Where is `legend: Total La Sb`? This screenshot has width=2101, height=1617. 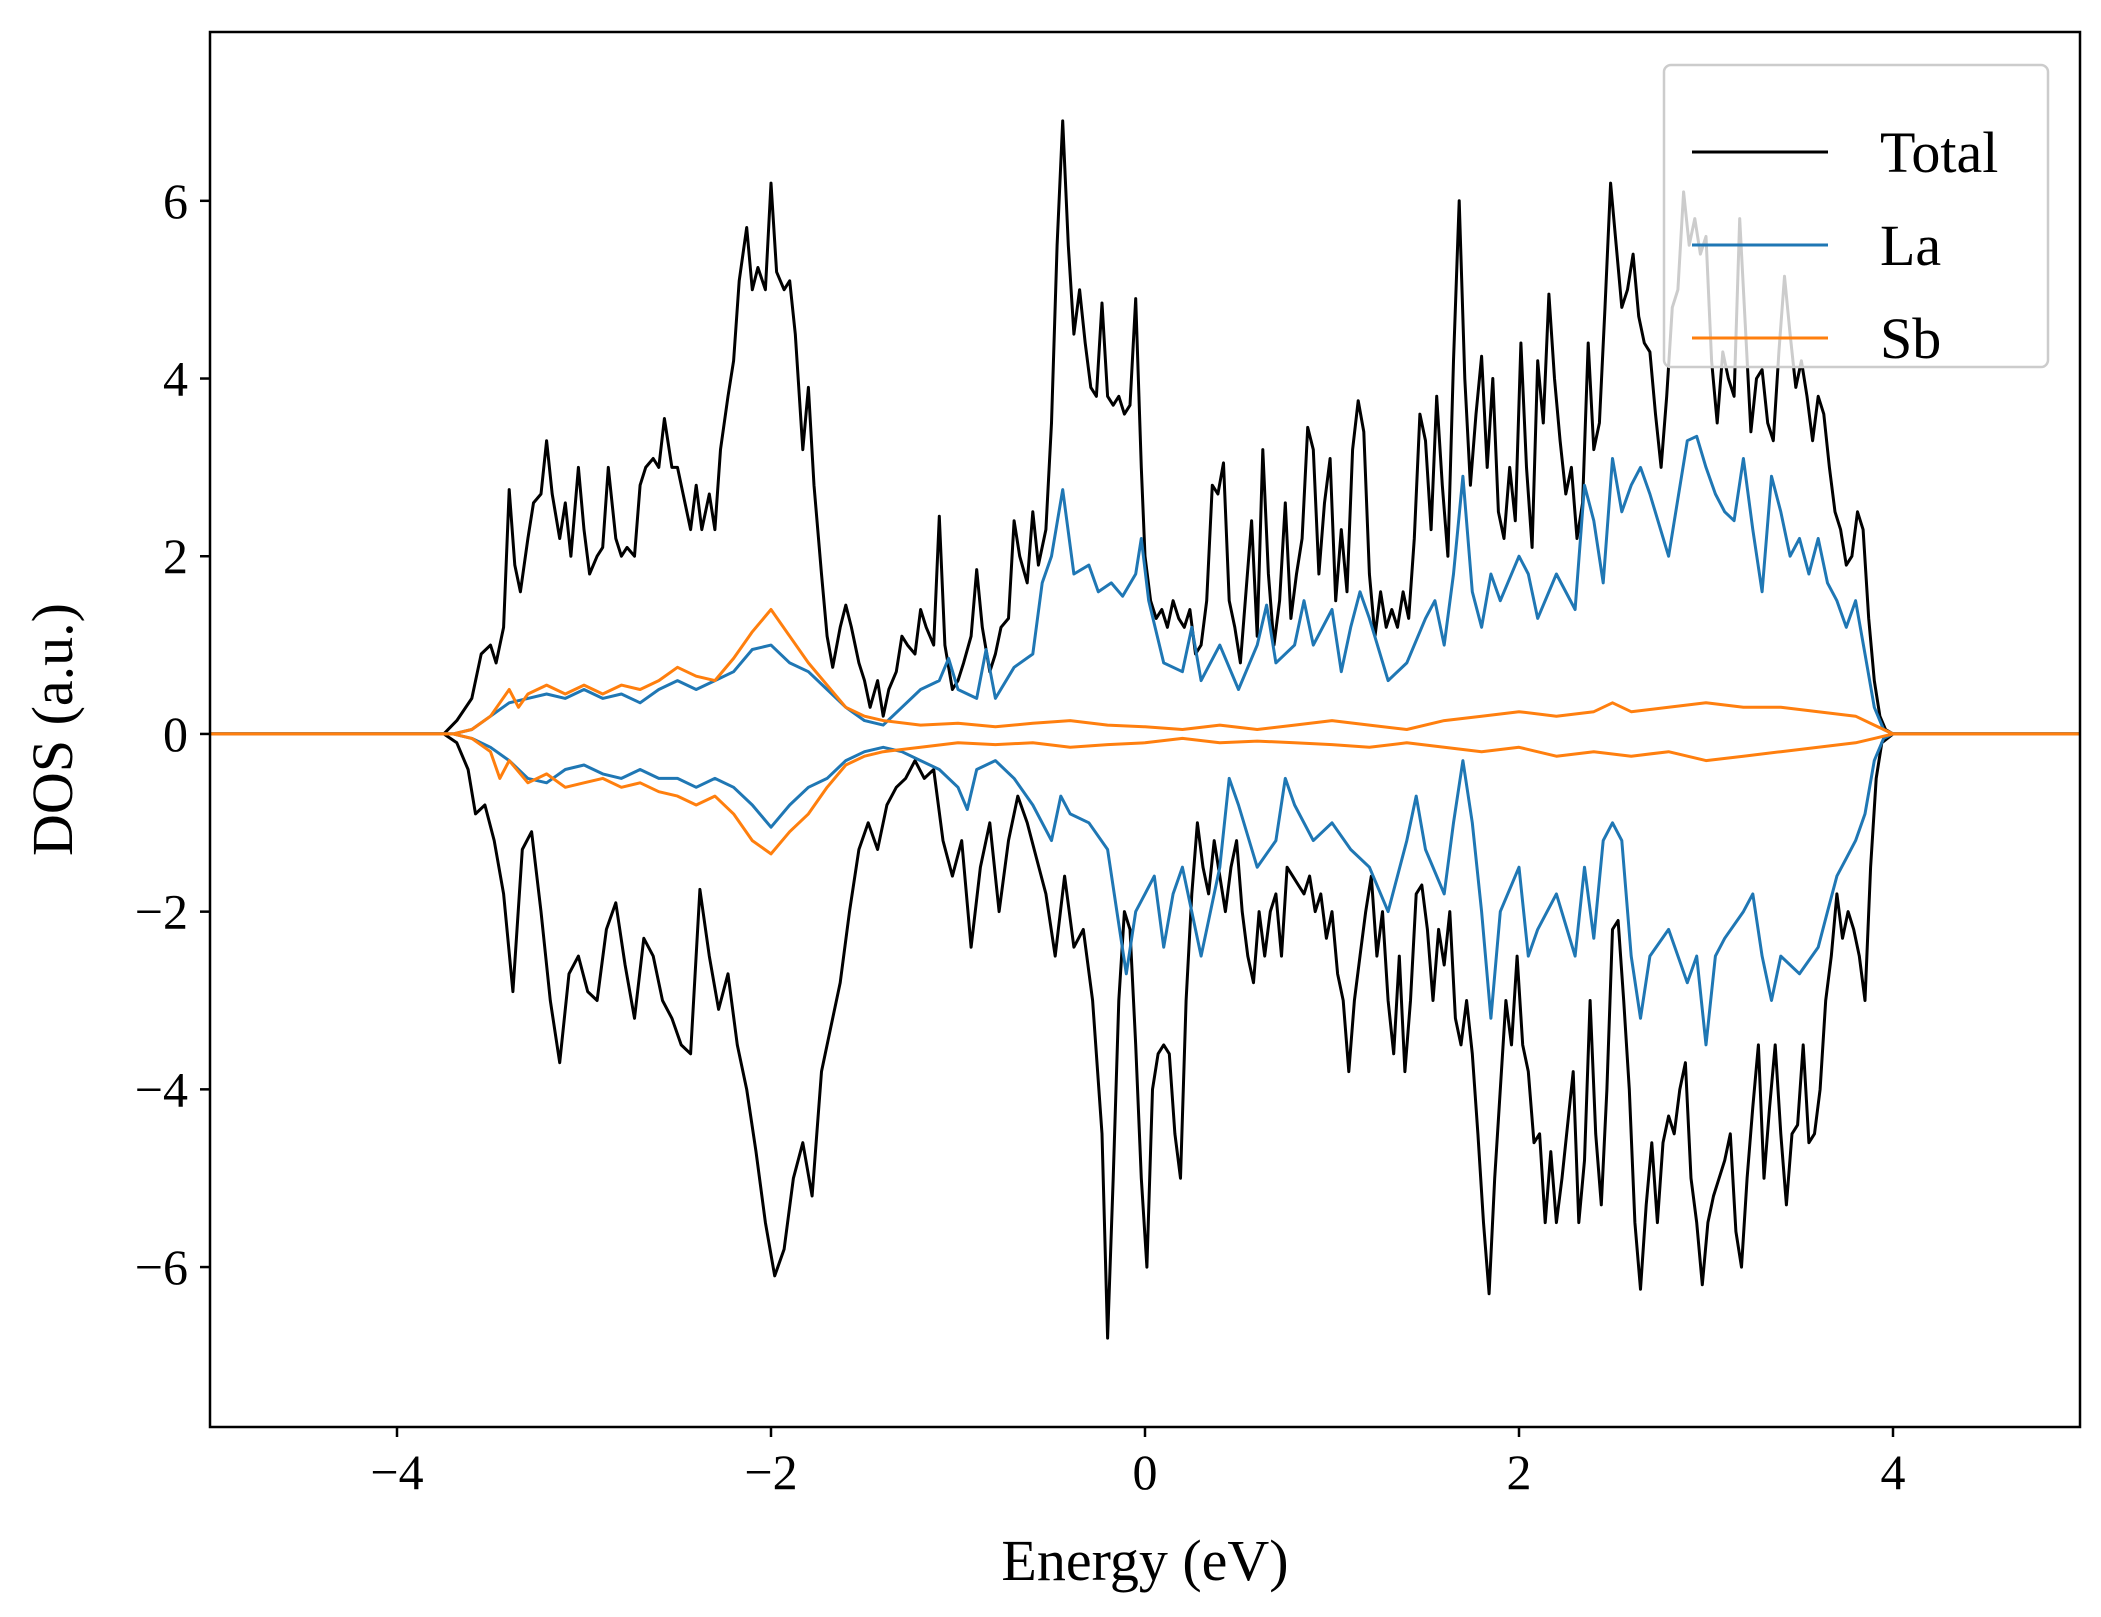 legend: Total La Sb is located at coordinates (1856, 217).